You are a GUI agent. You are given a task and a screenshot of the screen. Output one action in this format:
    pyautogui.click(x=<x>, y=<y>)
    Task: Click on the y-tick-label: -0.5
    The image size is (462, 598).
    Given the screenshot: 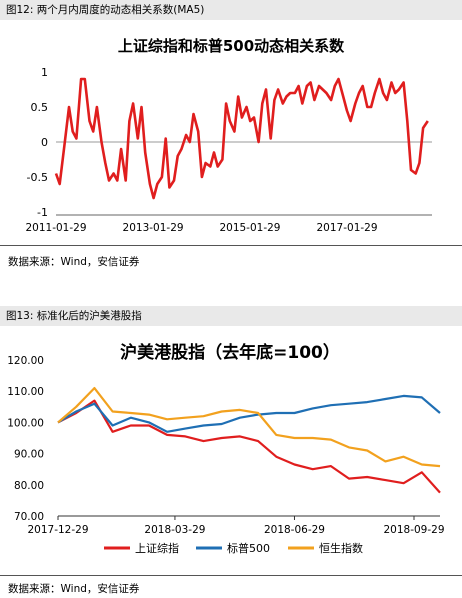 What is the action you would take?
    pyautogui.click(x=37, y=177)
    